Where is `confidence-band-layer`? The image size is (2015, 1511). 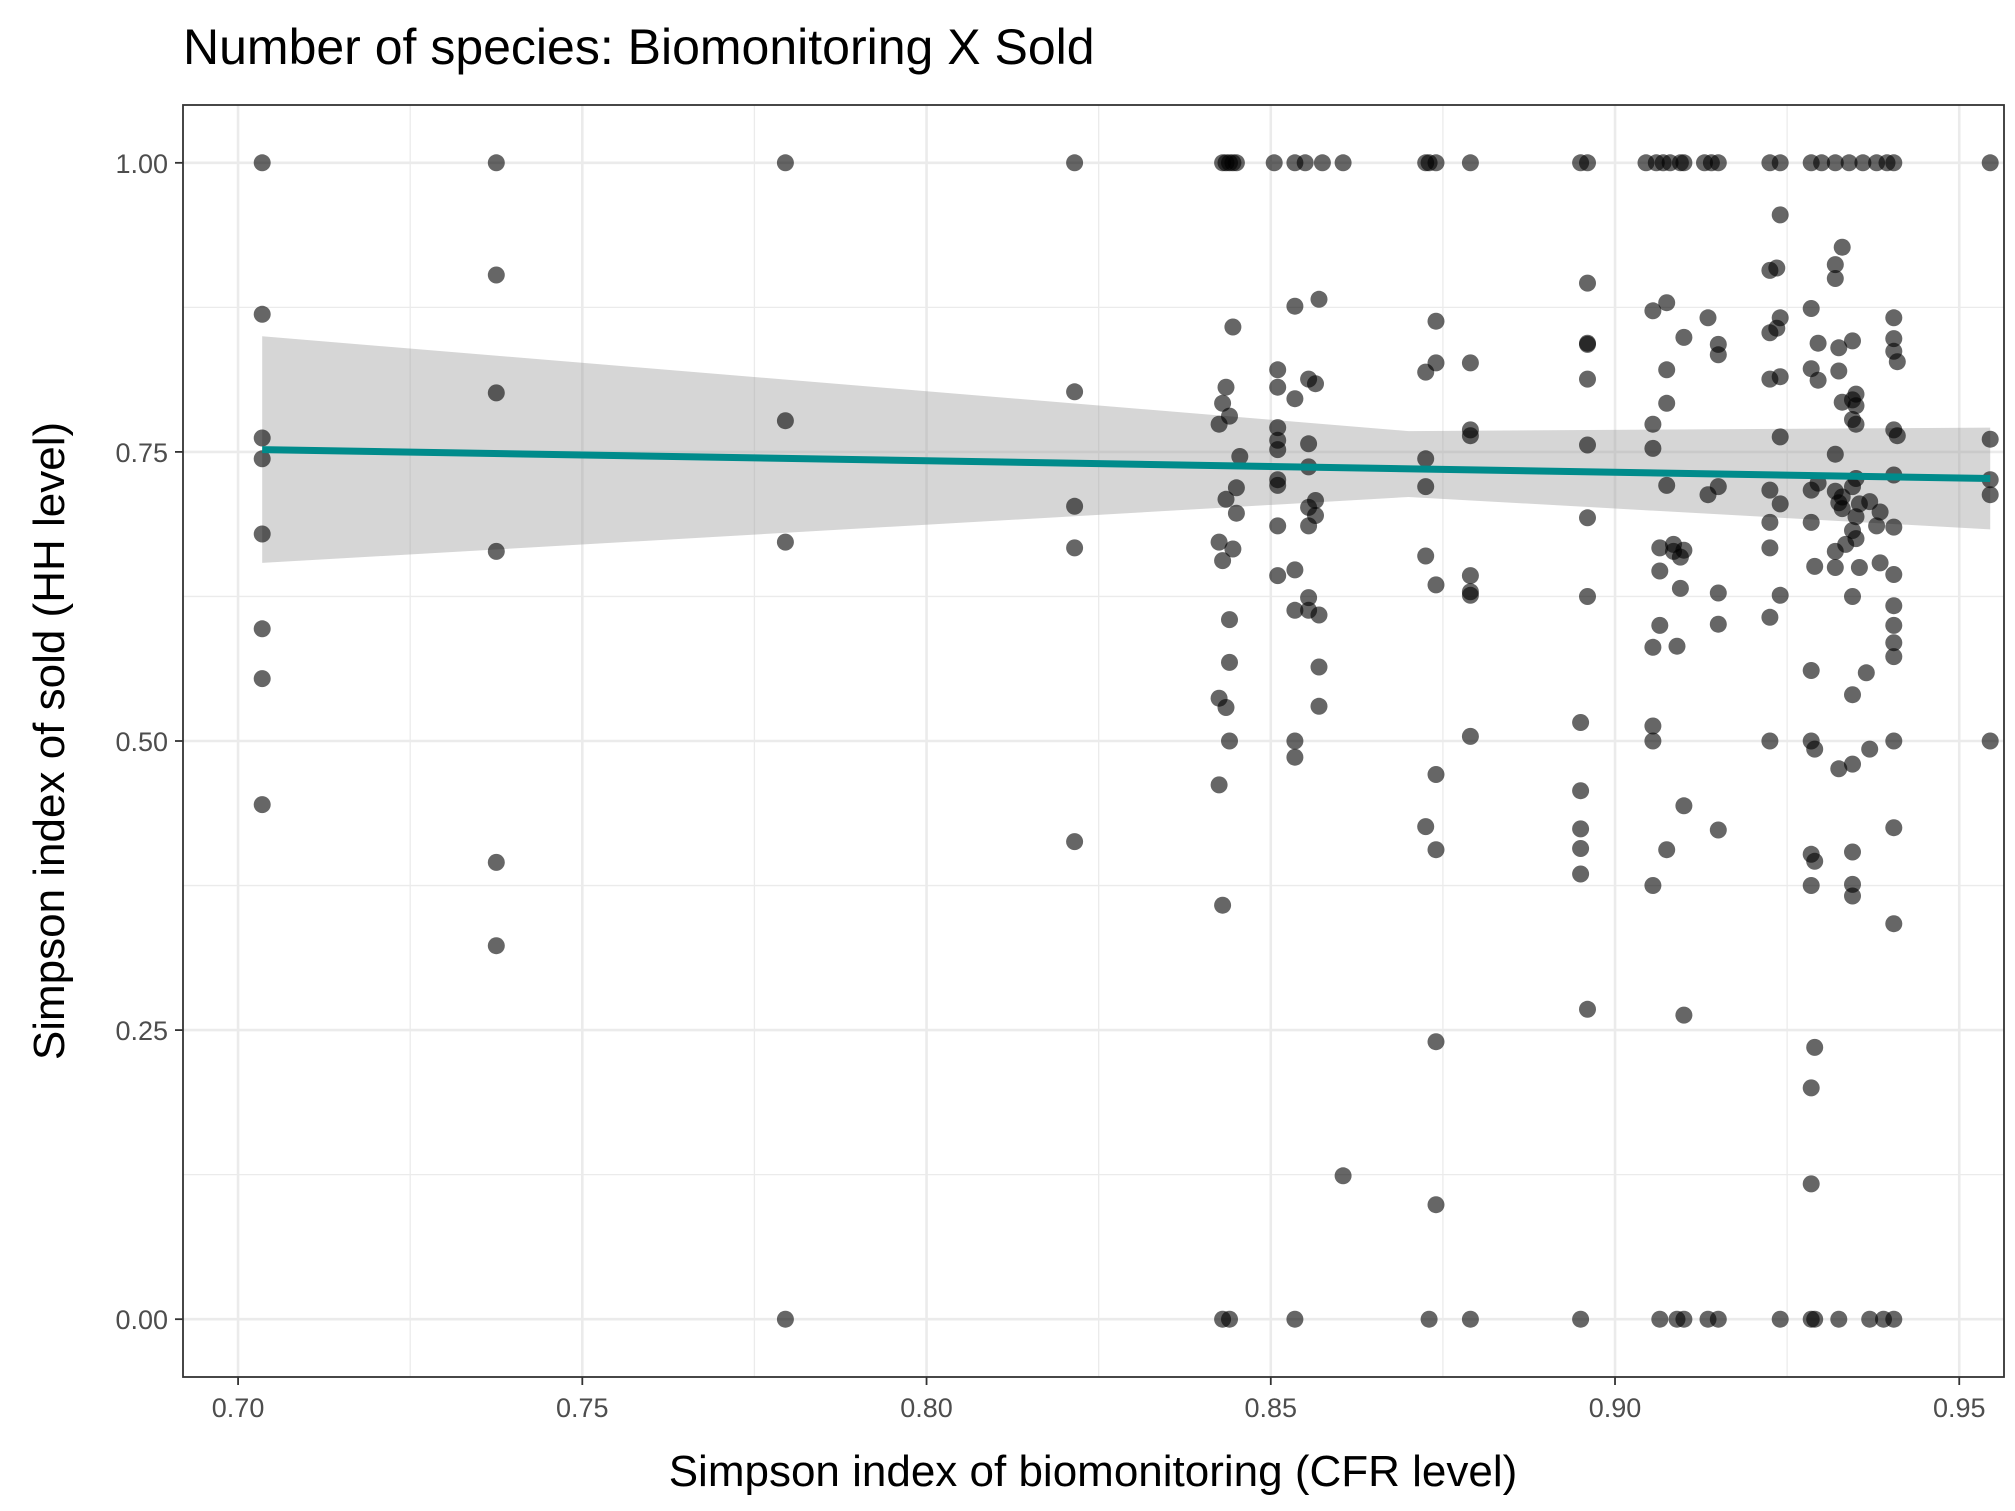
confidence-band-layer is located at coordinates (1126, 449).